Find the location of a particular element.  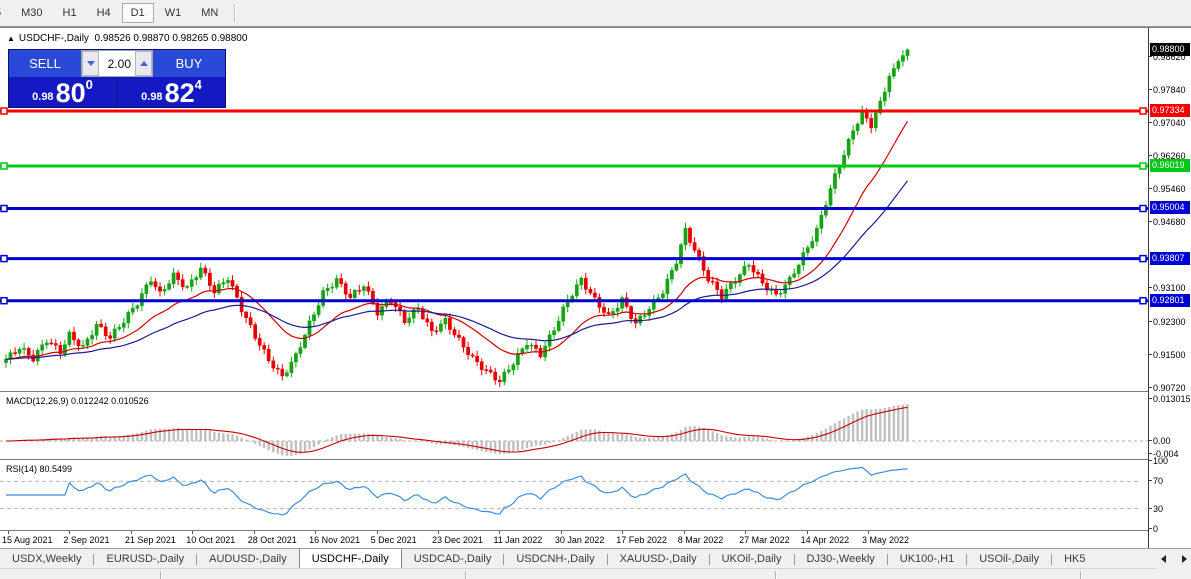

macd-pane is located at coordinates (574, 430).